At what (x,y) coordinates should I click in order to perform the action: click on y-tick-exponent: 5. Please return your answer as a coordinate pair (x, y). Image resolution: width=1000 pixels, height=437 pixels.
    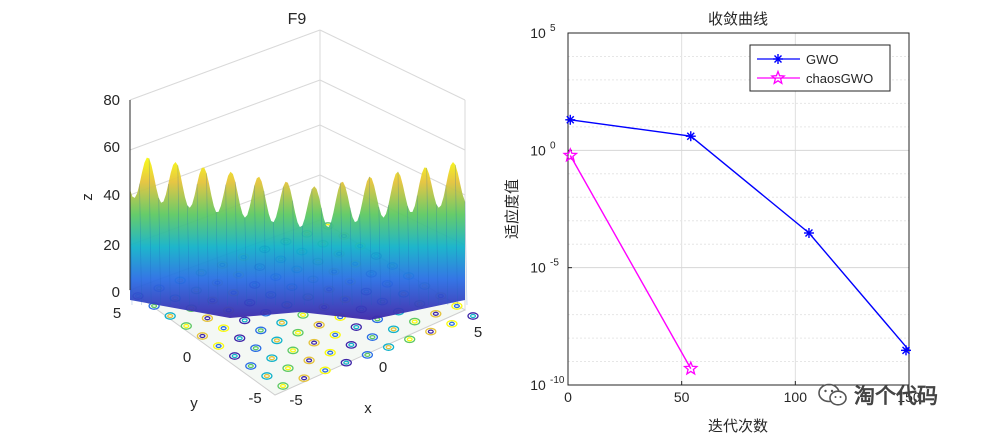
    Looking at the image, I should click on (553, 28).